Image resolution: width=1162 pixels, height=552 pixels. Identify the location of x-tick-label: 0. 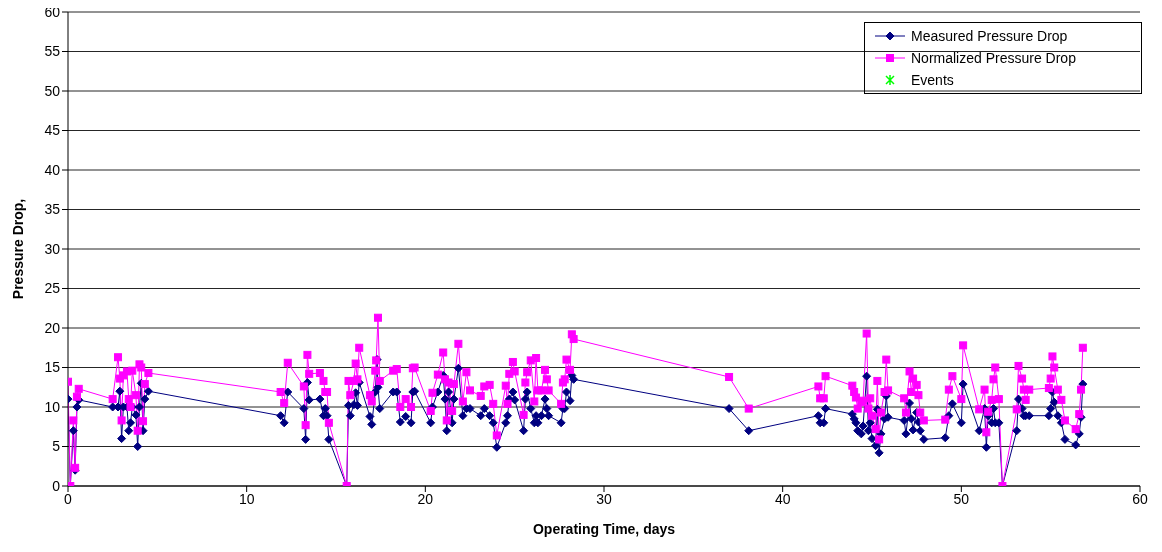
(68, 498).